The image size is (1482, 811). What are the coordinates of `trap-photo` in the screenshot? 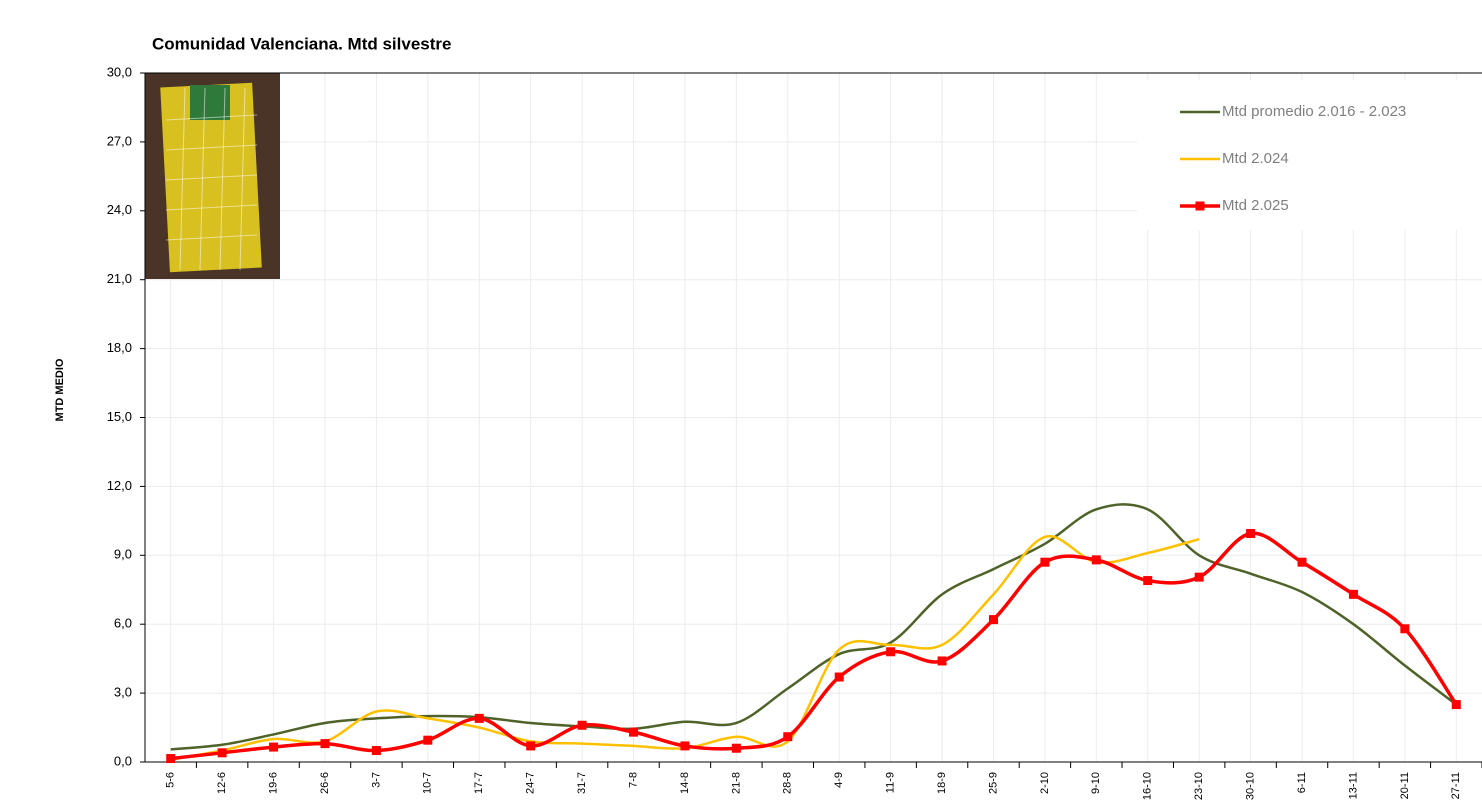 It's located at (212, 176).